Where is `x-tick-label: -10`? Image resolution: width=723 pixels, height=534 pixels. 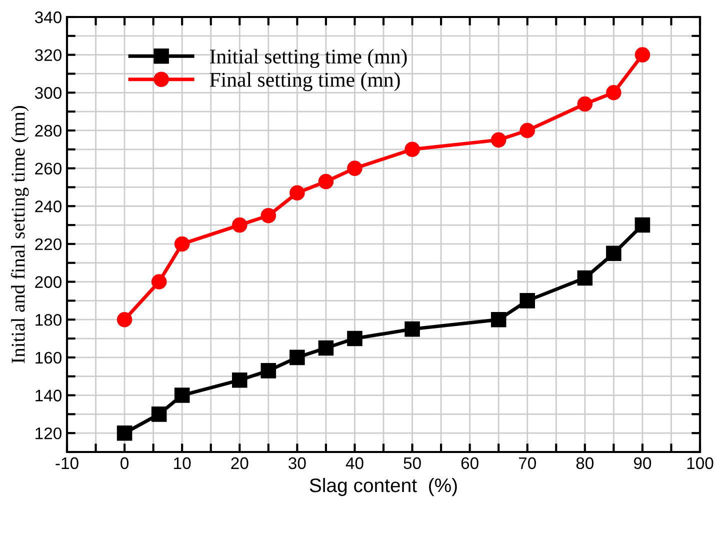 x-tick-label: -10 is located at coordinates (67, 463).